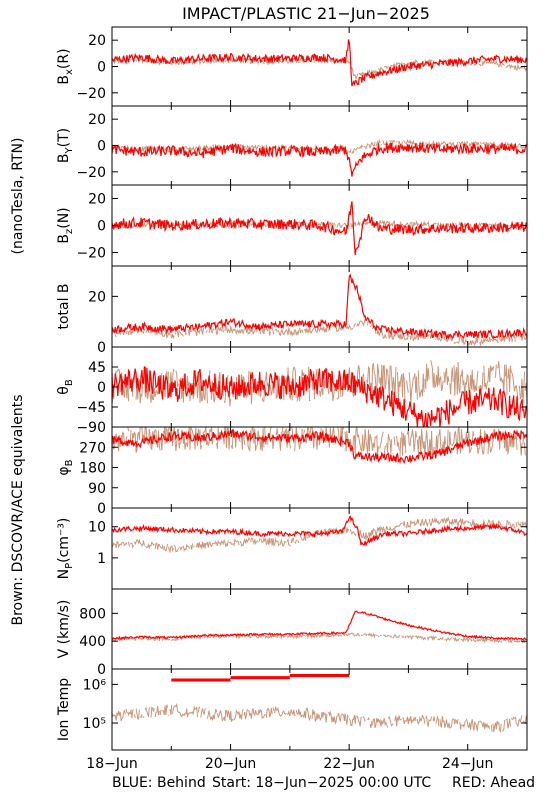  Describe the element at coordinates (101, 68) in the screenshot. I see `panel-bx-ytick-label-1: 0` at that location.